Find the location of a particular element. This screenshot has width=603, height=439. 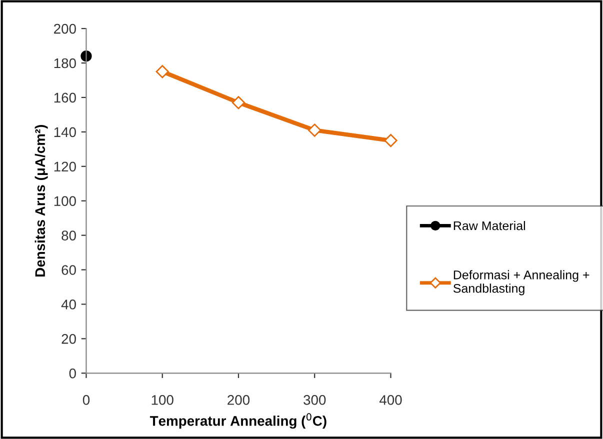

y-tick-label: 0 is located at coordinates (72, 373).